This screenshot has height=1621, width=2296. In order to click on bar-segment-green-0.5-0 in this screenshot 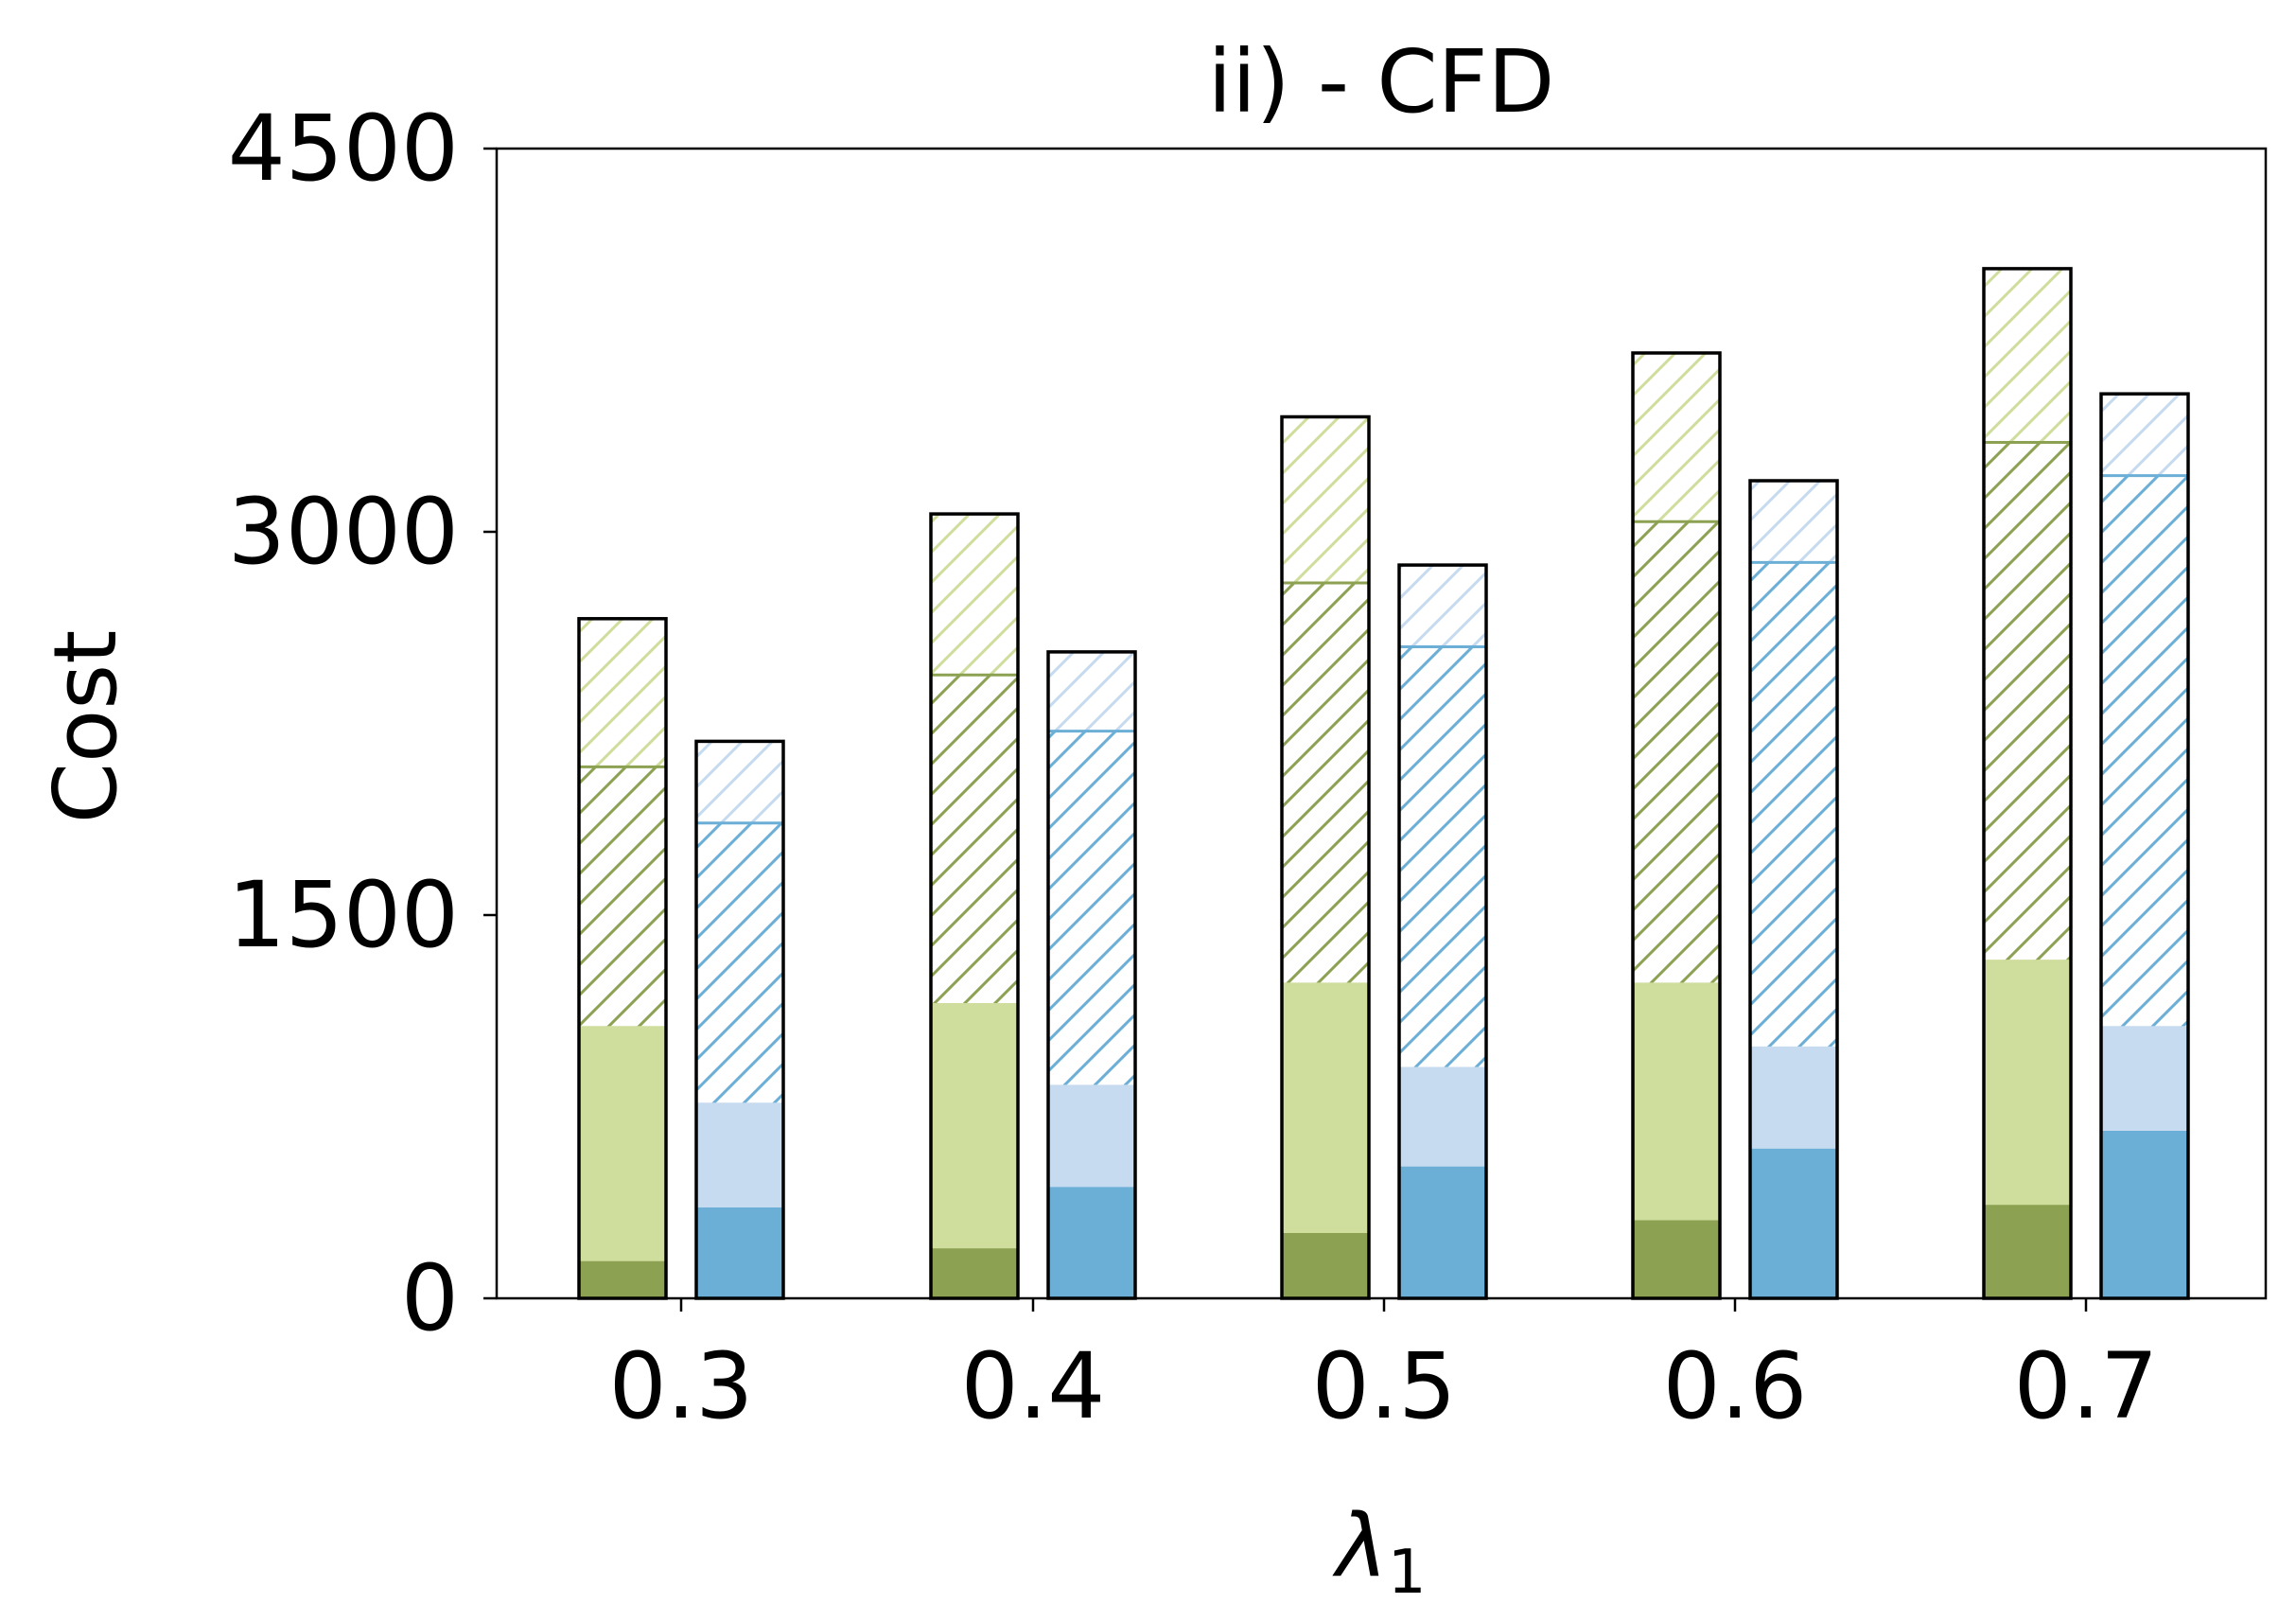, I will do `click(1326, 1266)`.